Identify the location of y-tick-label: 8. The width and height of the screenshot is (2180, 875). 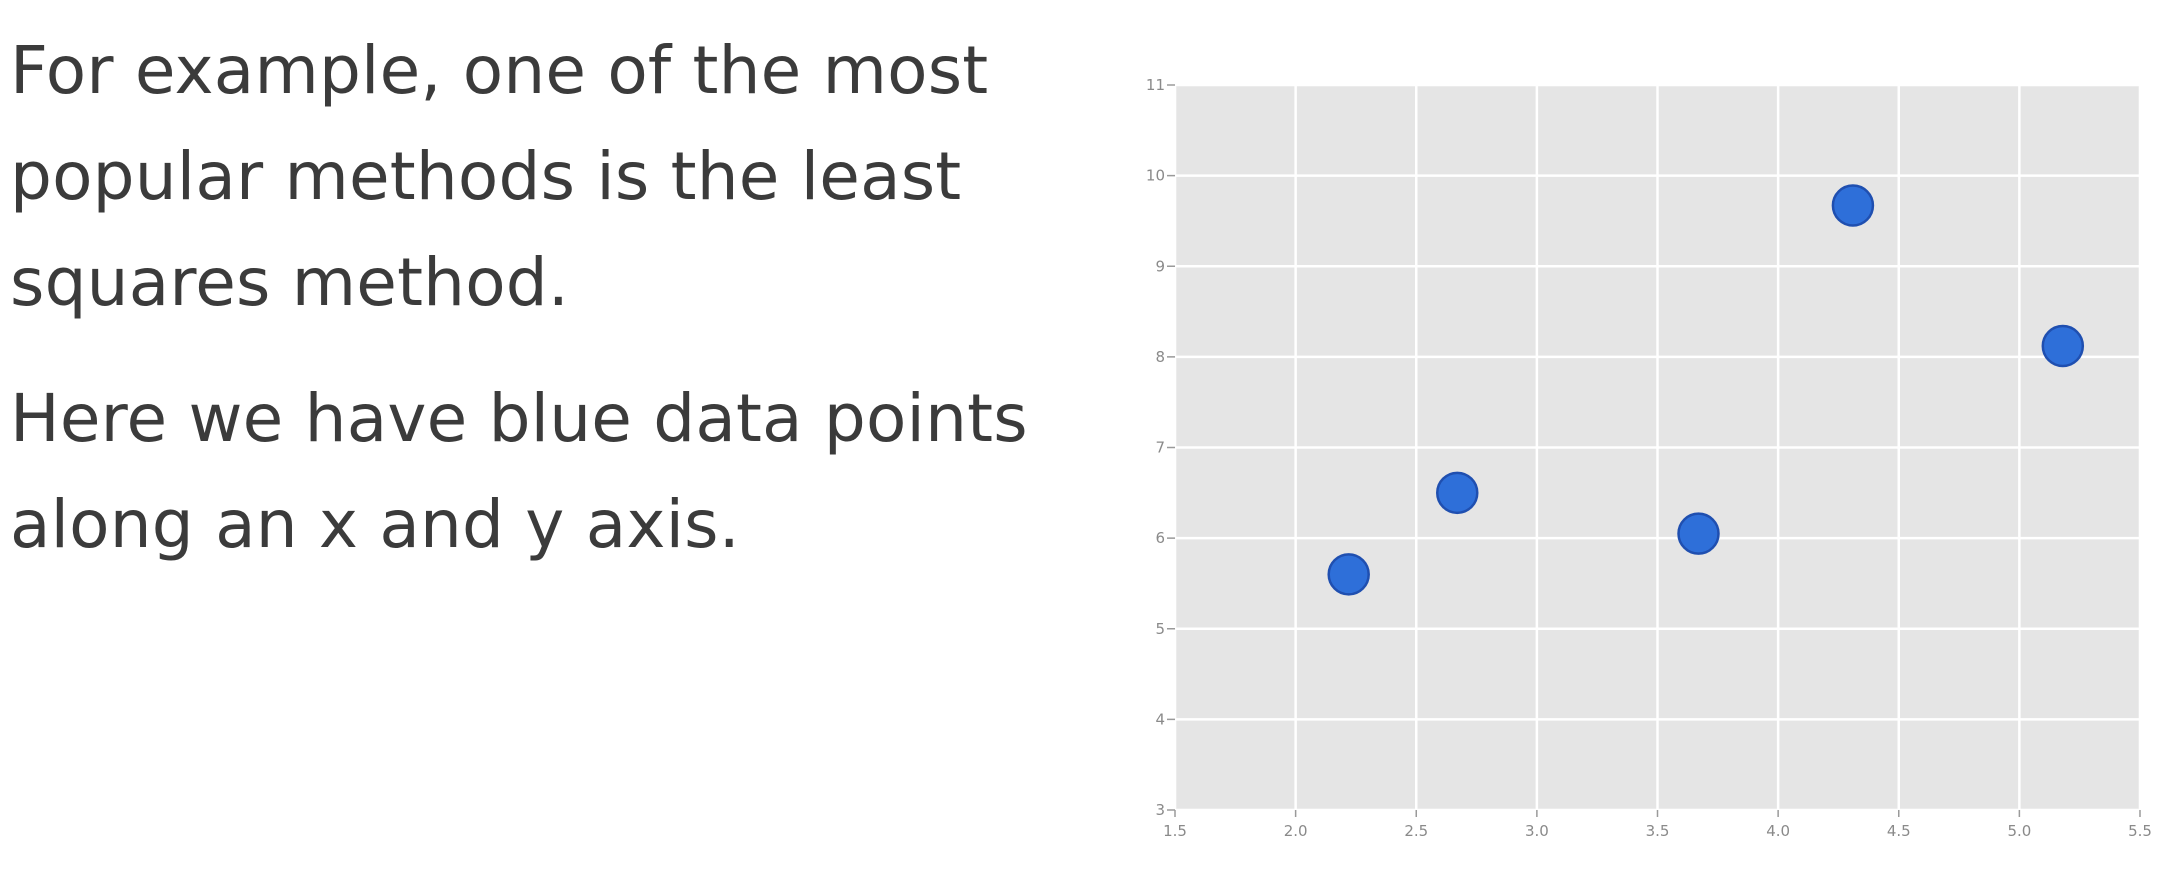
(1160, 357).